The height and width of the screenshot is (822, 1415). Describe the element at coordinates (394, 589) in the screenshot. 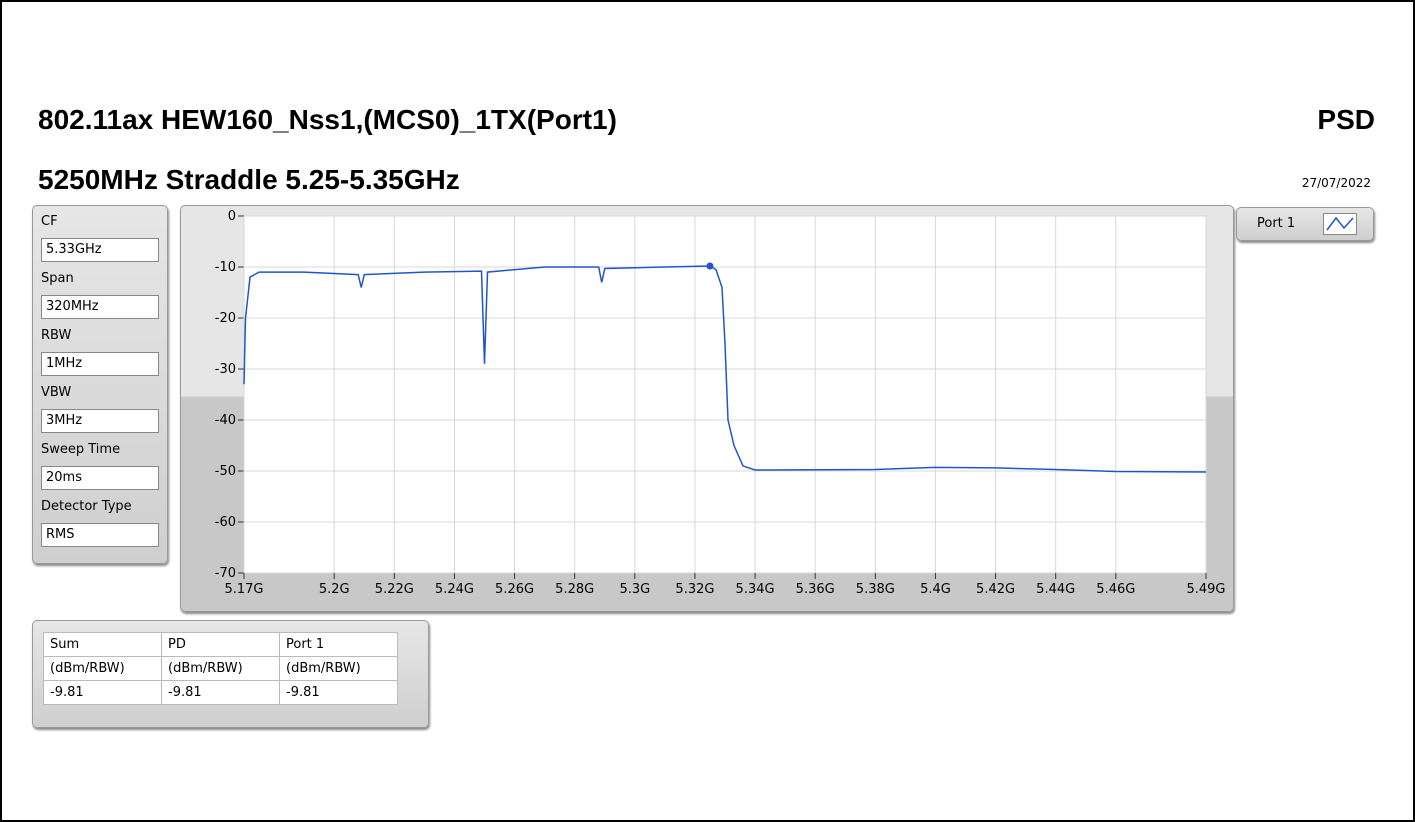

I see `x-tick-label: 5.22G` at that location.